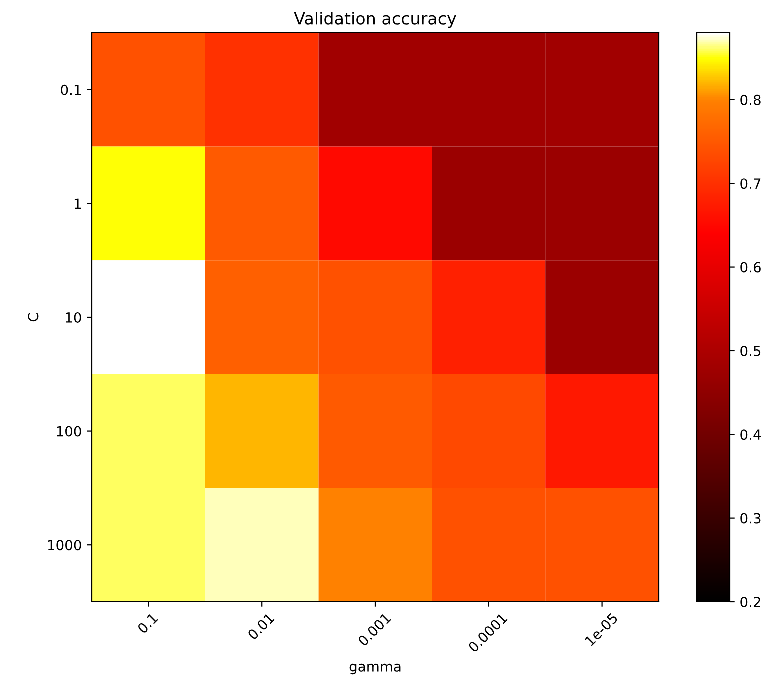  Describe the element at coordinates (750, 184) in the screenshot. I see `color-bar-label: 0.7` at that location.